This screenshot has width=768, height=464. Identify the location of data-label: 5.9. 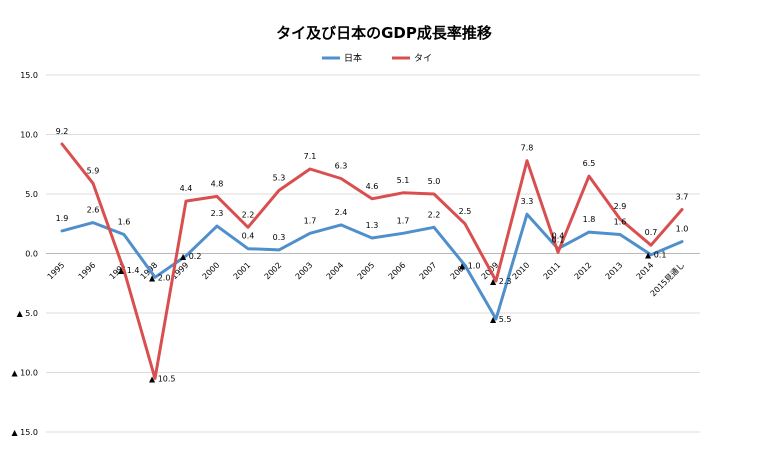
(93, 170).